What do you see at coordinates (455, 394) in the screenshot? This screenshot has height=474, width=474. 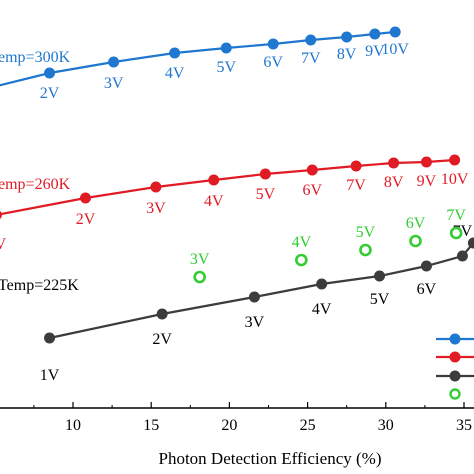 I see `legend-marker-hollow` at bounding box center [455, 394].